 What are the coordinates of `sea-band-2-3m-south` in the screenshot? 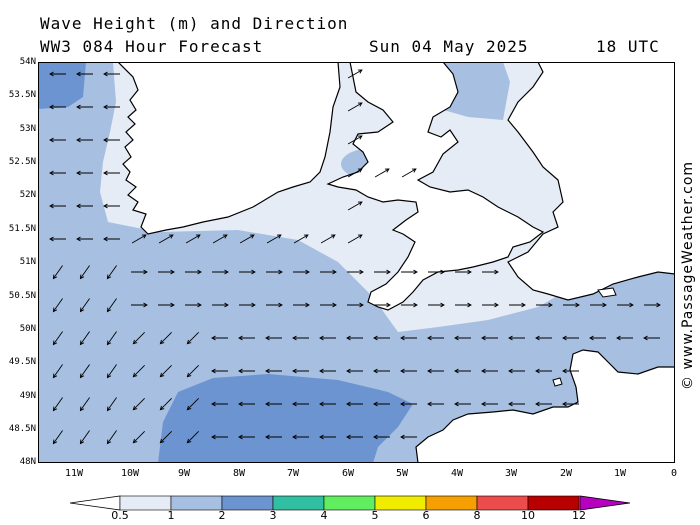 It's located at (285, 418).